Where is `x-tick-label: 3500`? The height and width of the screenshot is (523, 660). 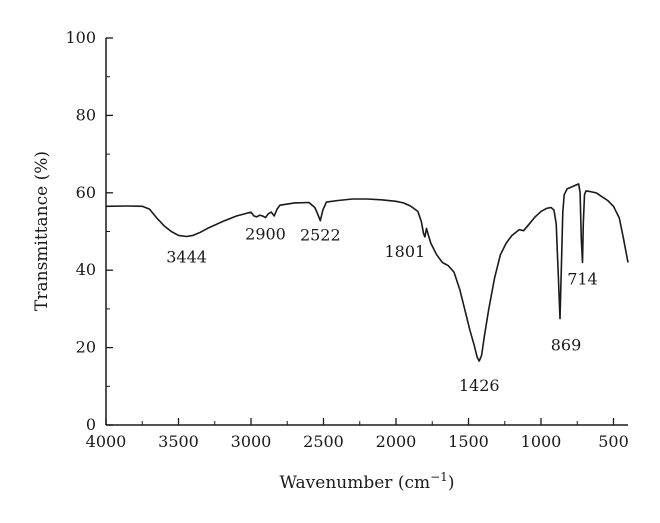
x-tick-label: 3500 is located at coordinates (178, 441).